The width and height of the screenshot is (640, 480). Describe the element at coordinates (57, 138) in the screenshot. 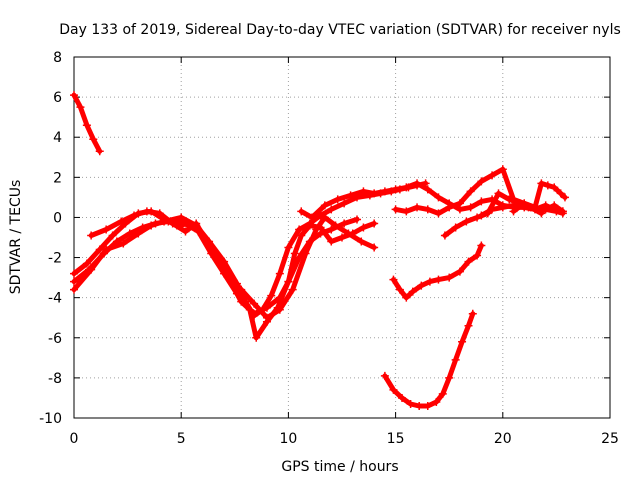

I see `y-tick-label: 4` at that location.